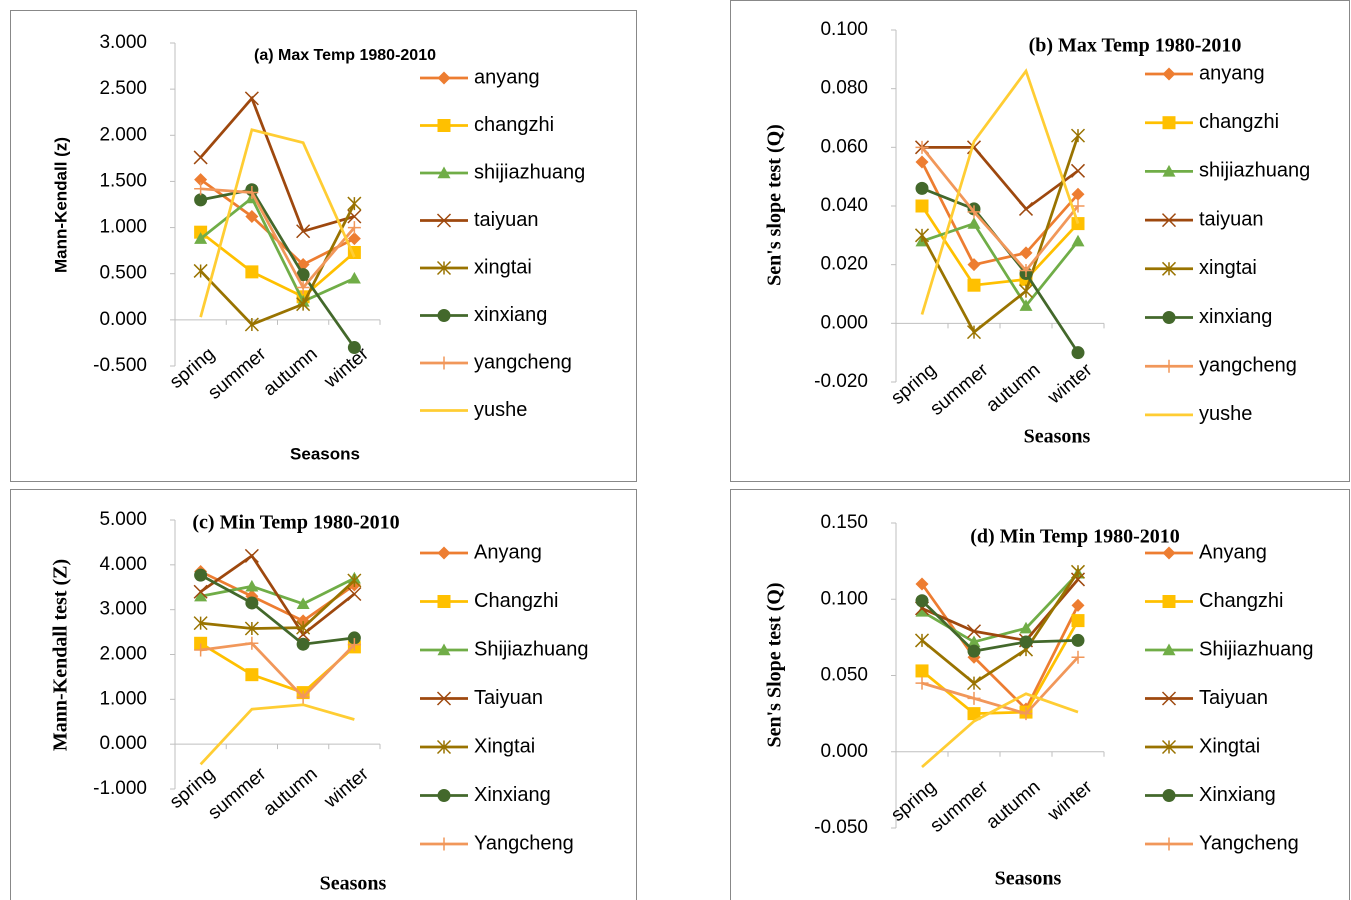  I want to click on chart-title: (a) Max Temp 1980-2010, so click(345, 55).